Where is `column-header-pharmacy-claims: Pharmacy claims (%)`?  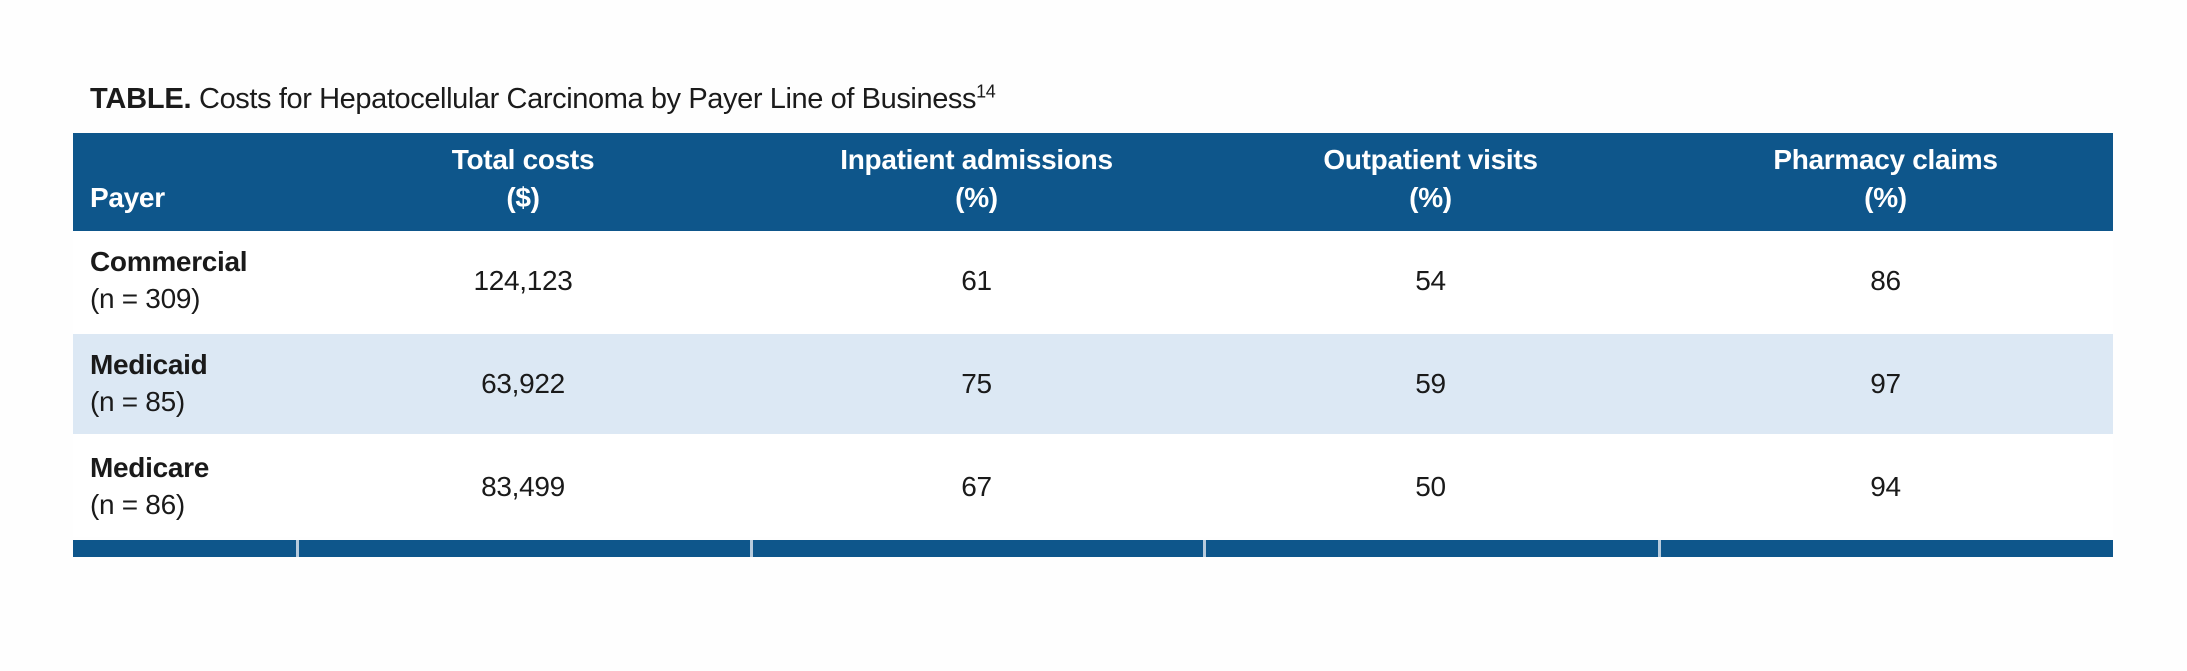
column-header-pharmacy-claims: Pharmacy claims (%) is located at coordinates (1885, 182).